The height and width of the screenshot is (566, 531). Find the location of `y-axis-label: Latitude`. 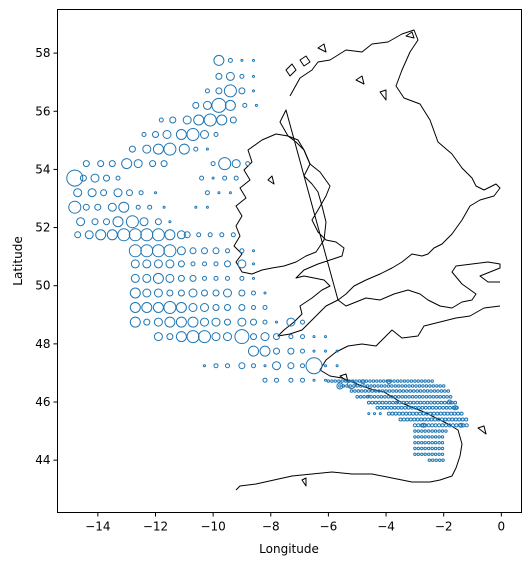

y-axis-label: Latitude is located at coordinates (18, 260).